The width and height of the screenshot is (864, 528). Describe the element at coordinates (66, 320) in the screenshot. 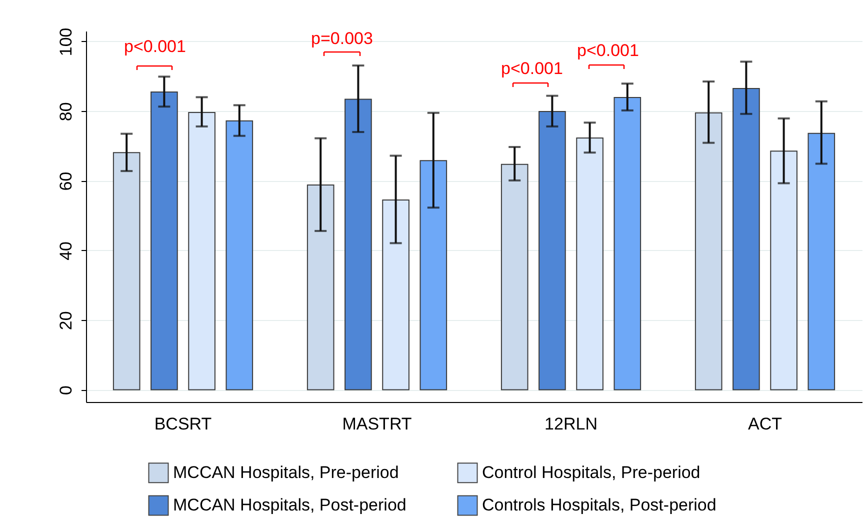

I see `y-tick-label: 20` at that location.